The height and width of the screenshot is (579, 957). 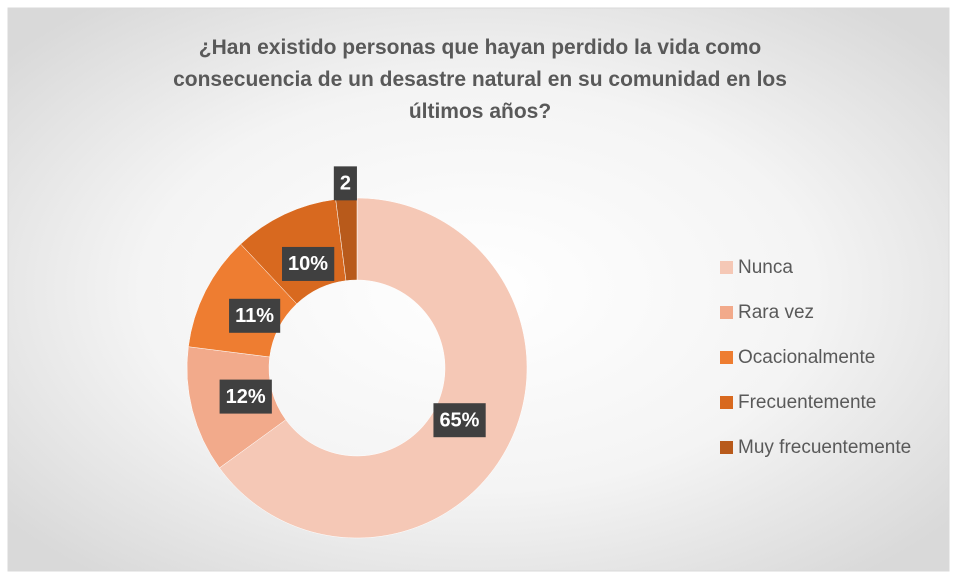 I want to click on data-label: 65%, so click(x=459, y=420).